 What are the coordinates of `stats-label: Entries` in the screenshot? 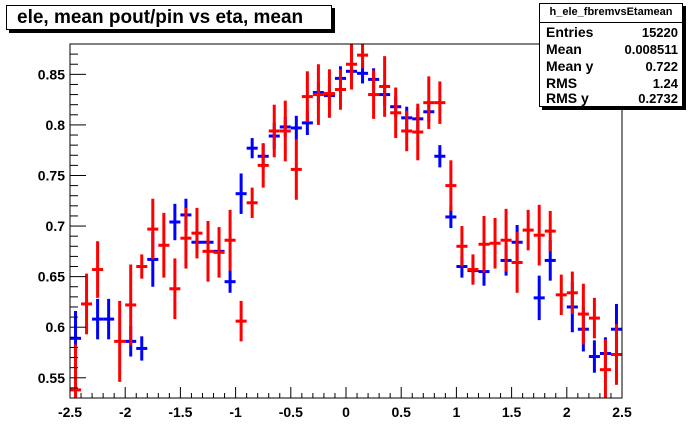 It's located at (570, 32).